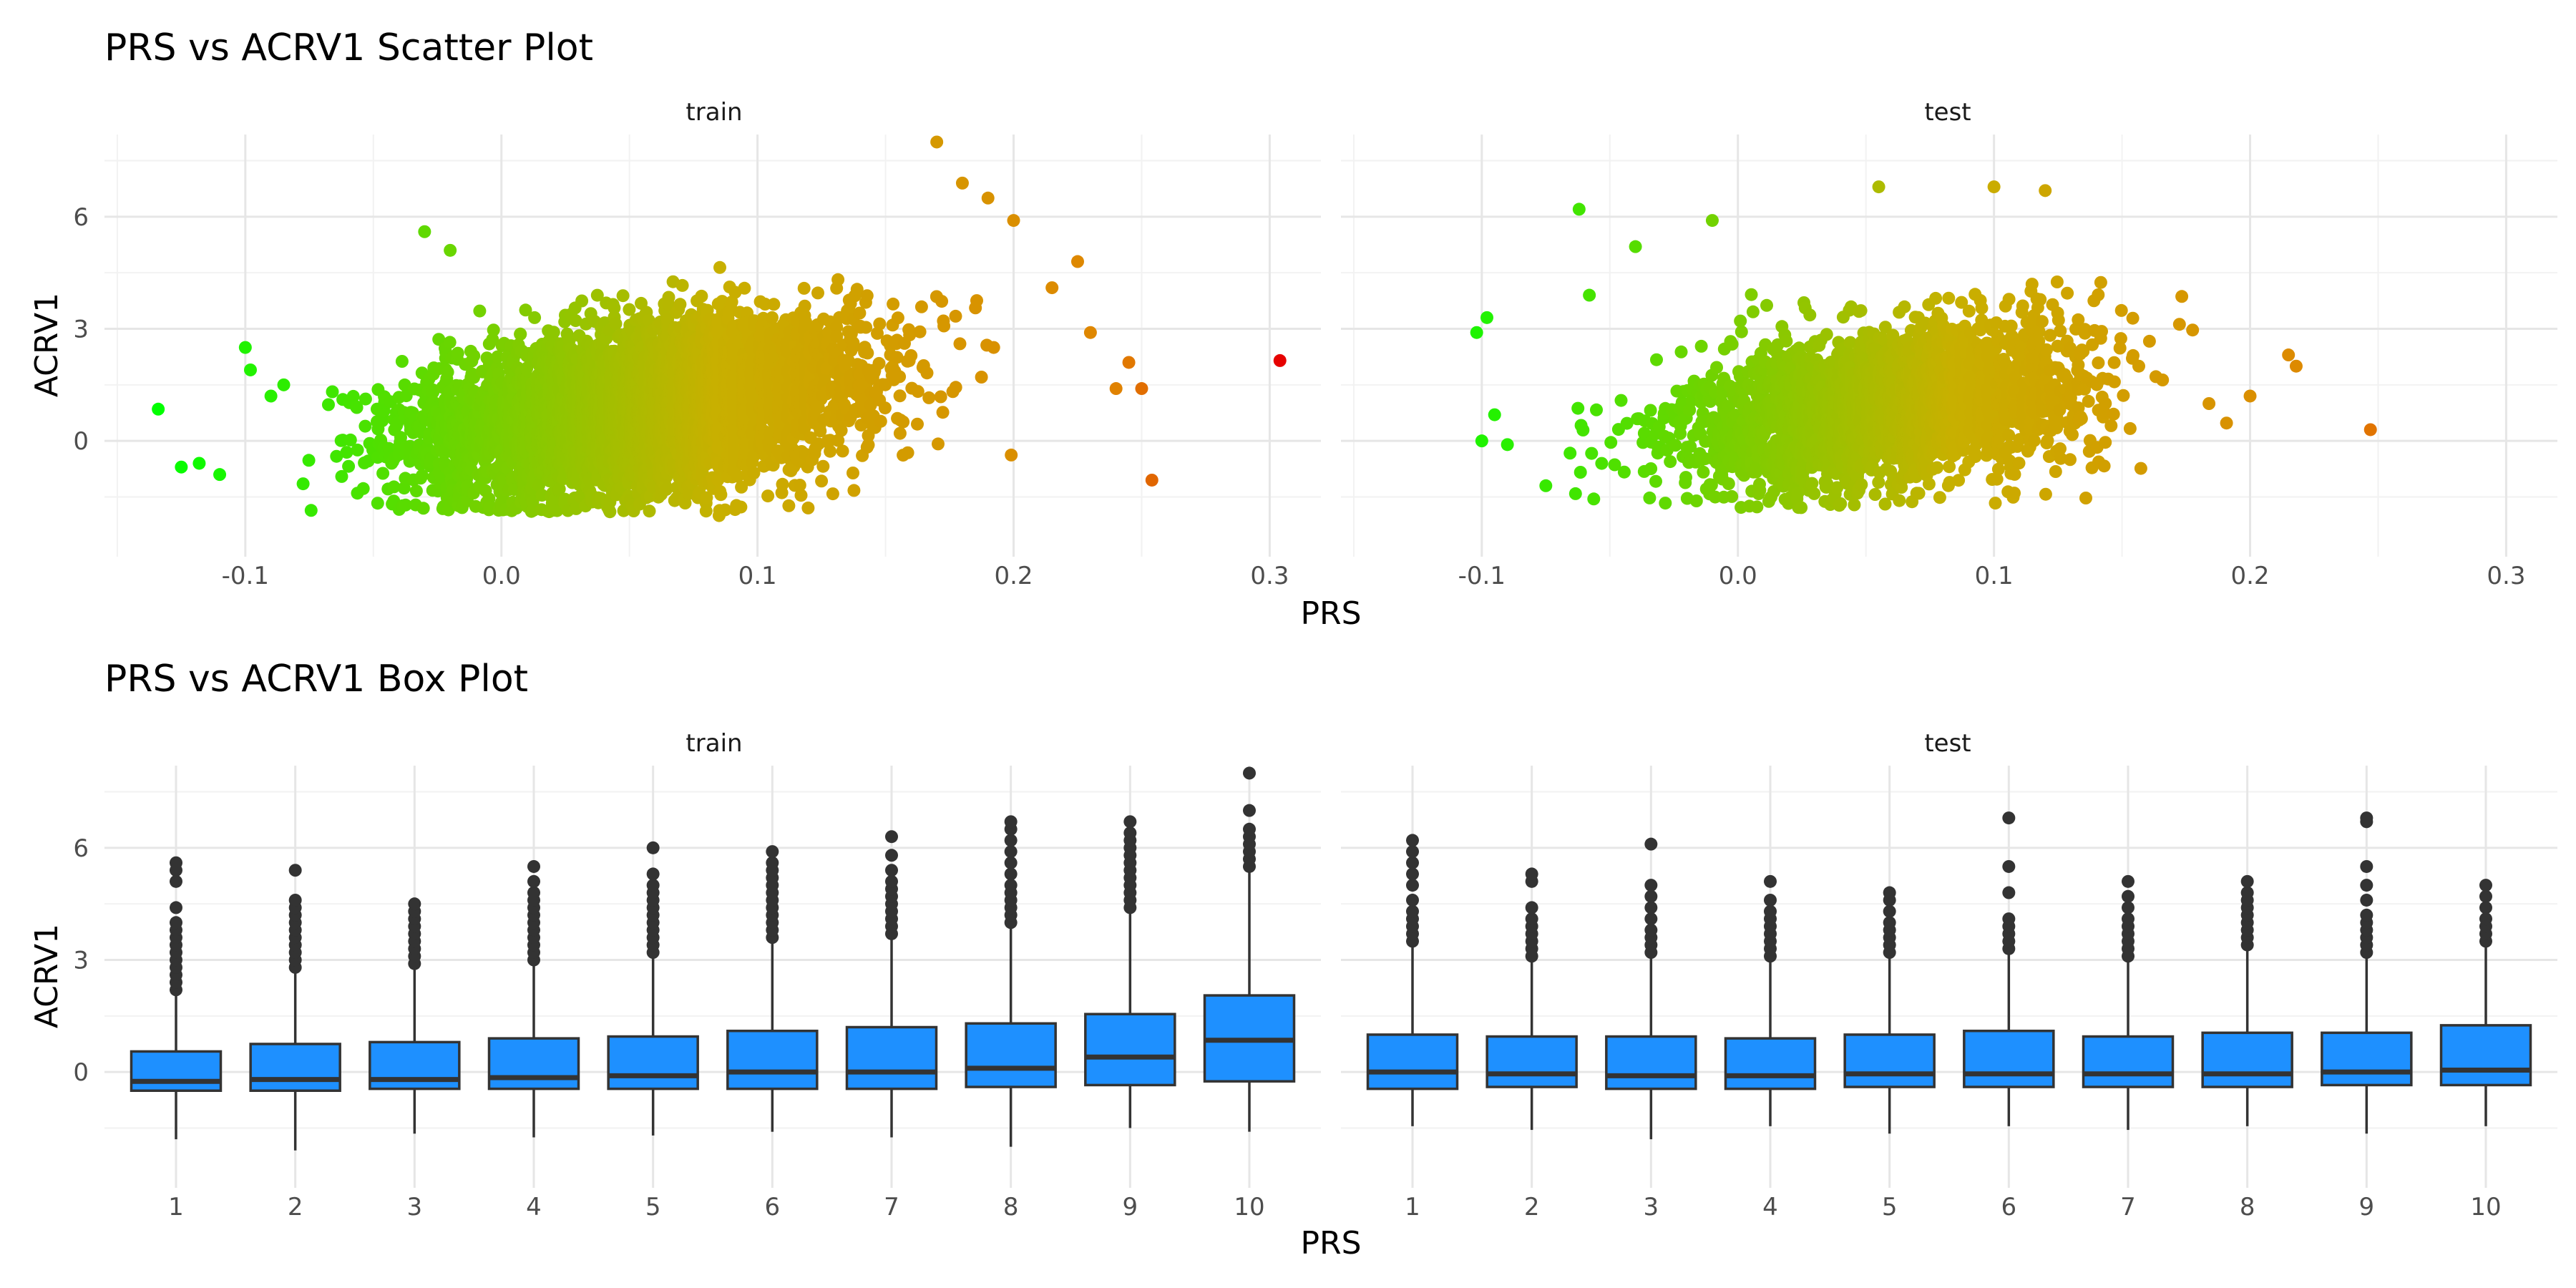 The image size is (2576, 1288). What do you see at coordinates (757, 576) in the screenshot?
I see `x-tick-label: 0.1` at bounding box center [757, 576].